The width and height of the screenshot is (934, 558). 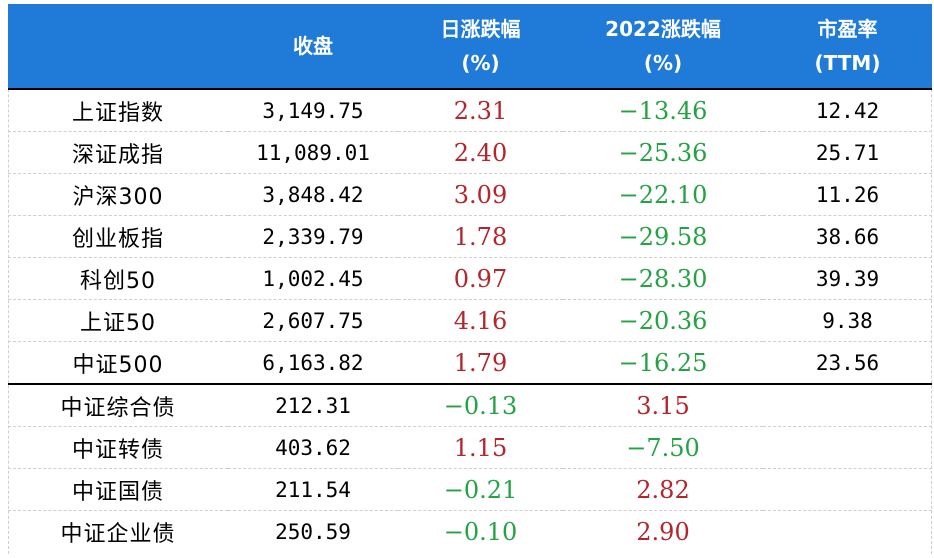 What do you see at coordinates (847, 194) in the screenshot?
I see `pe-value: 11.26` at bounding box center [847, 194].